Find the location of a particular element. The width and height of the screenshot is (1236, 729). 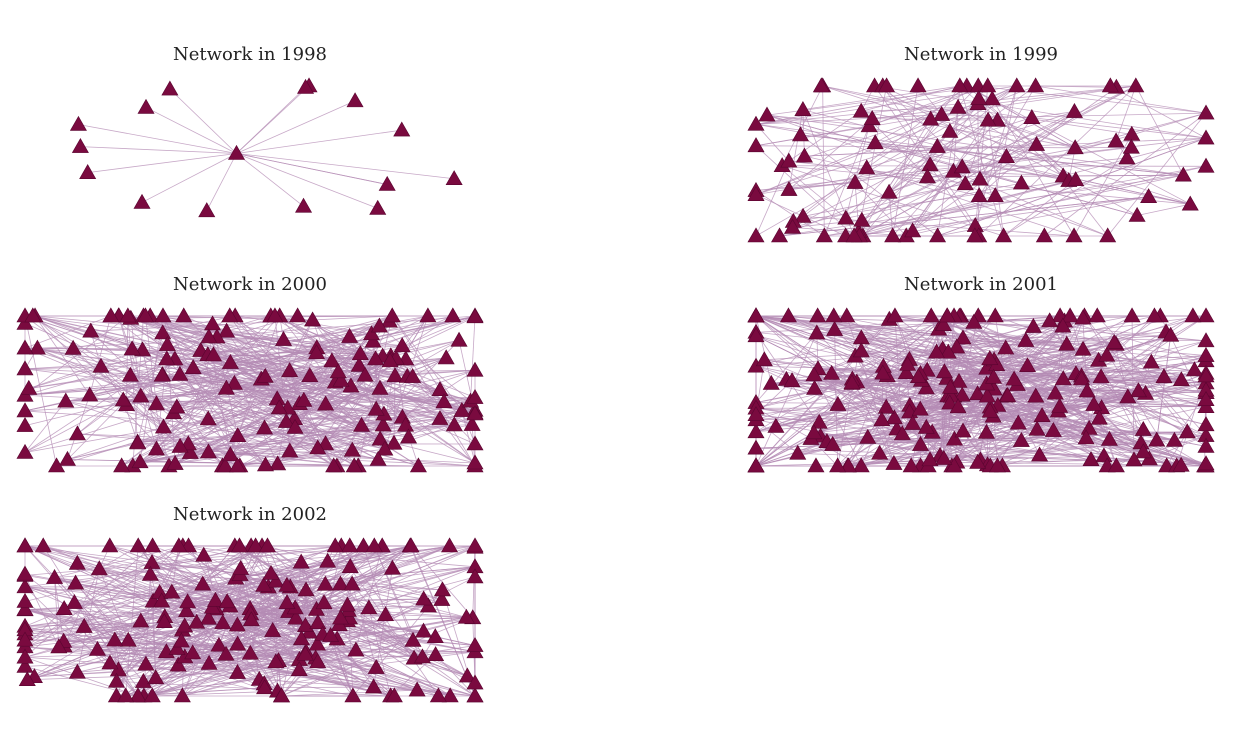

nodes is located at coordinates (266, 147).